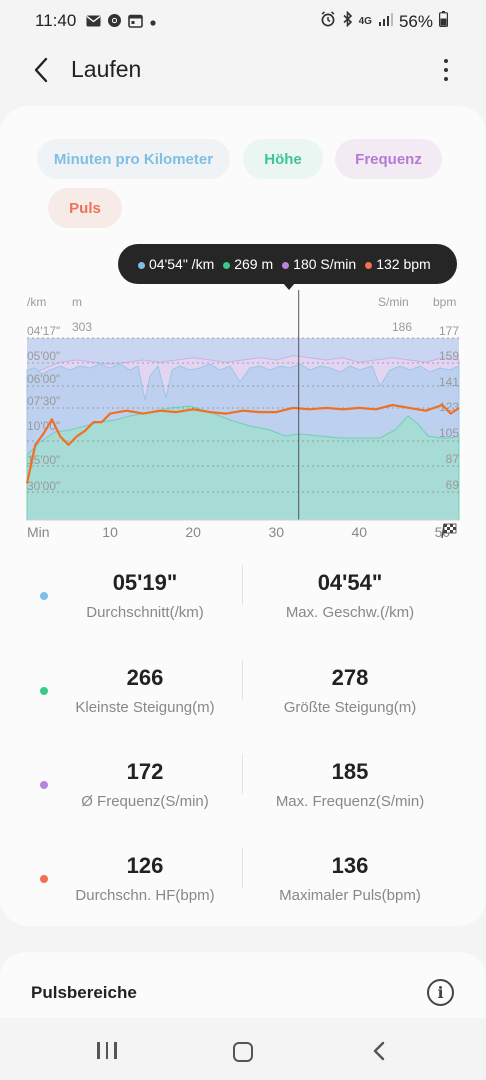  Describe the element at coordinates (283, 159) in the screenshot. I see `chip-altitude: Höhe` at that location.